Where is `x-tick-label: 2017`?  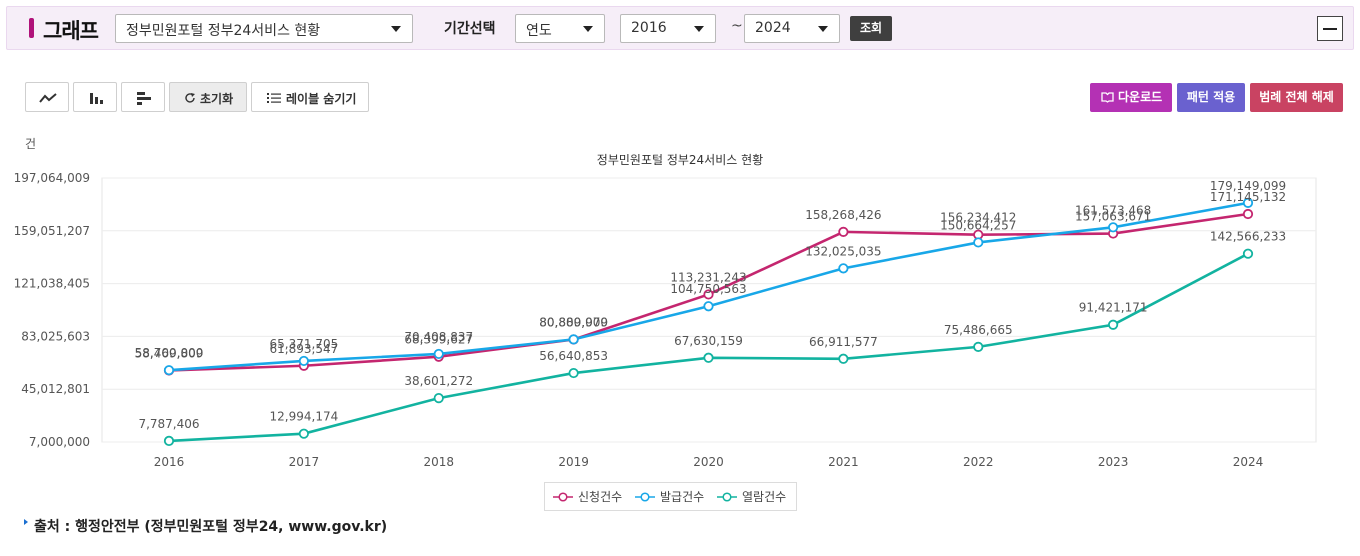
x-tick-label: 2017 is located at coordinates (304, 462).